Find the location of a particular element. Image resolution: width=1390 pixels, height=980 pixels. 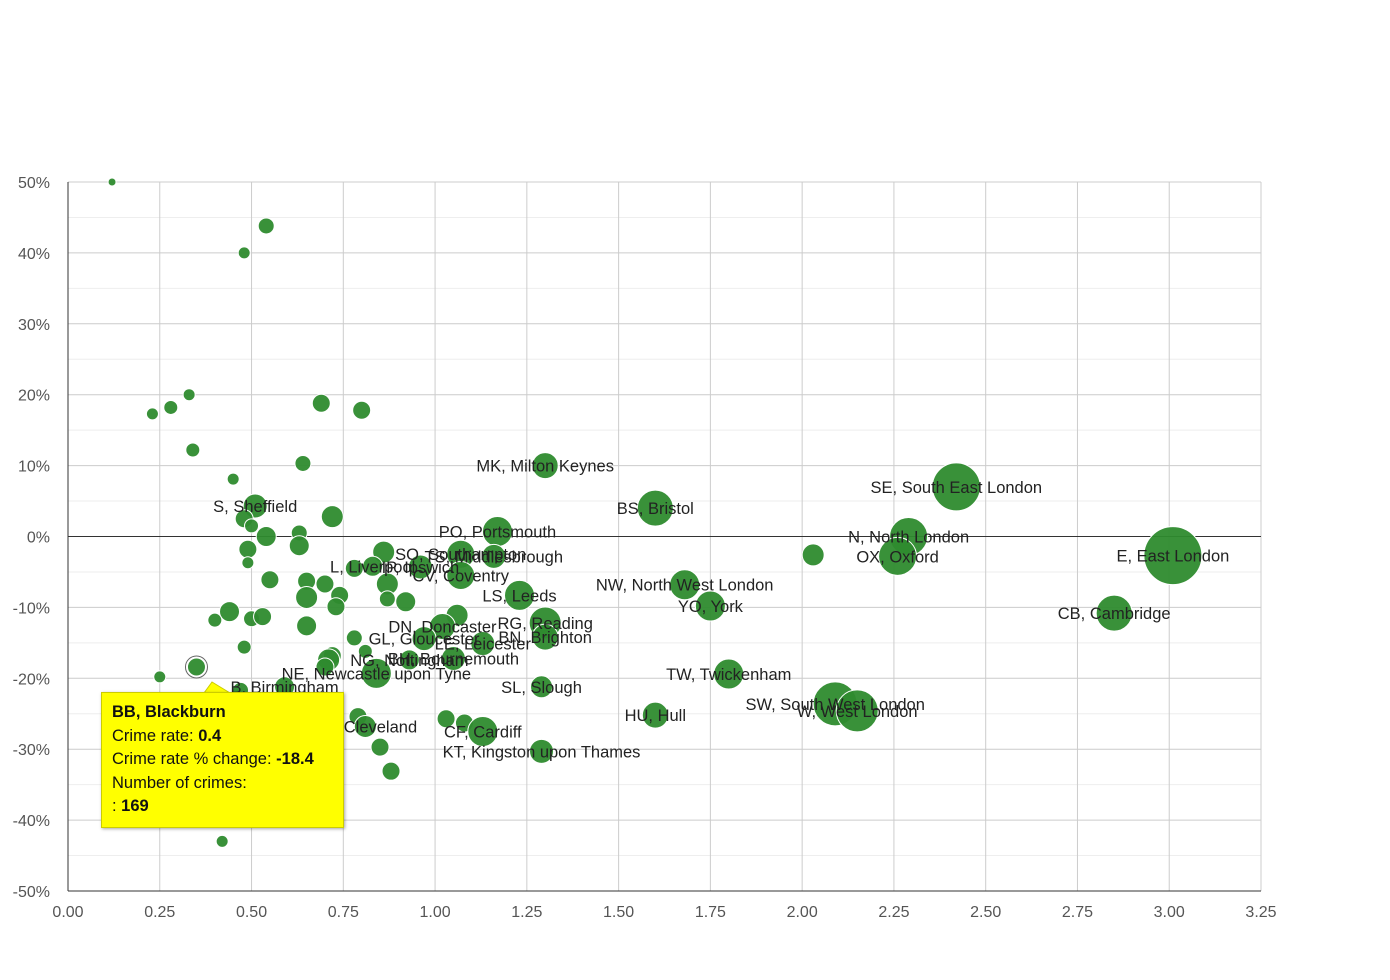

tooltip-crimes: : 169 is located at coordinates (130, 806).